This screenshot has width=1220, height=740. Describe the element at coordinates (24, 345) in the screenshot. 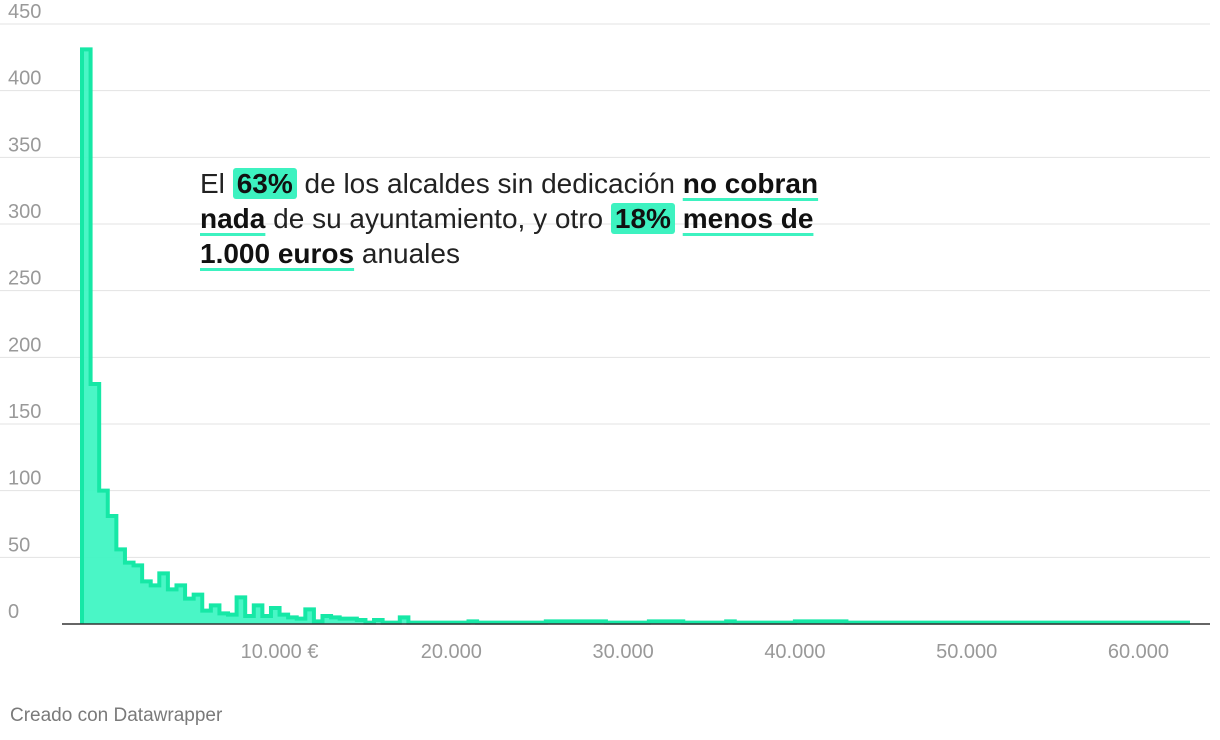

I see `y-tick-label: 200` at that location.